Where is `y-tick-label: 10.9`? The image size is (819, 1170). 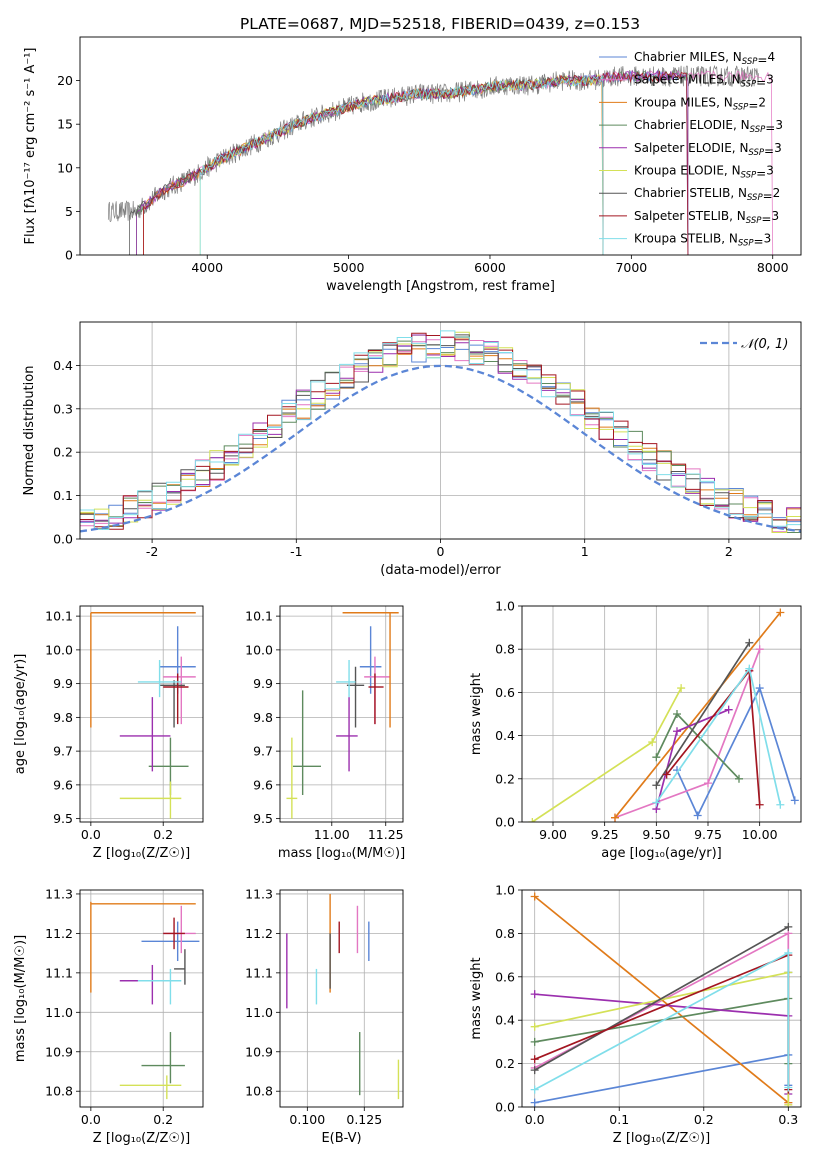 y-tick-label: 10.9 is located at coordinates (59, 1051).